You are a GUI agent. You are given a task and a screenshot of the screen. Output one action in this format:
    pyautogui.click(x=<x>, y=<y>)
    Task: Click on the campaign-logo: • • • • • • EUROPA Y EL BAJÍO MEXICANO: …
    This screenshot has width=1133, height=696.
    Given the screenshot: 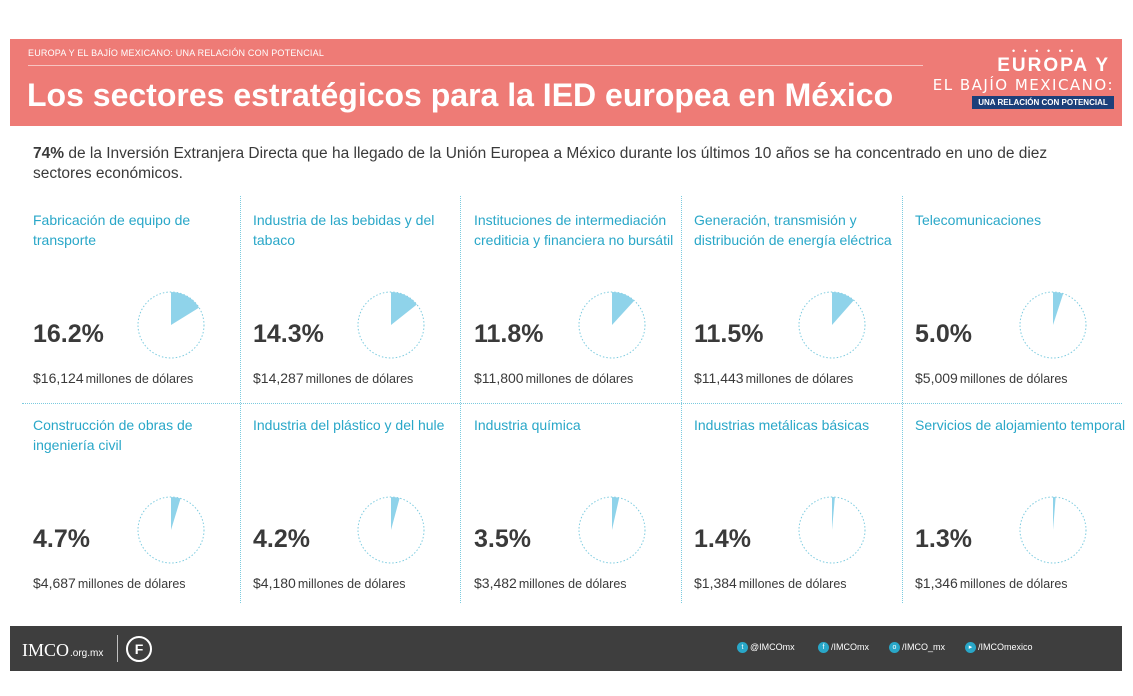 What is the action you would take?
    pyautogui.click(x=1024, y=81)
    